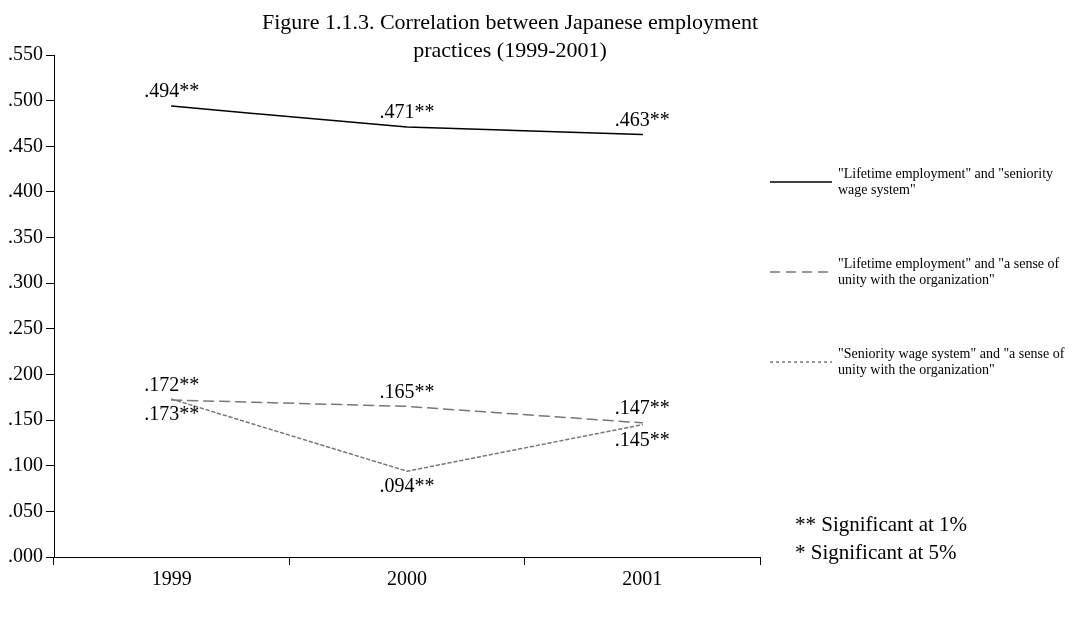 The height and width of the screenshot is (619, 1083). Describe the element at coordinates (642, 407) in the screenshot. I see `data-label: .147**` at that location.